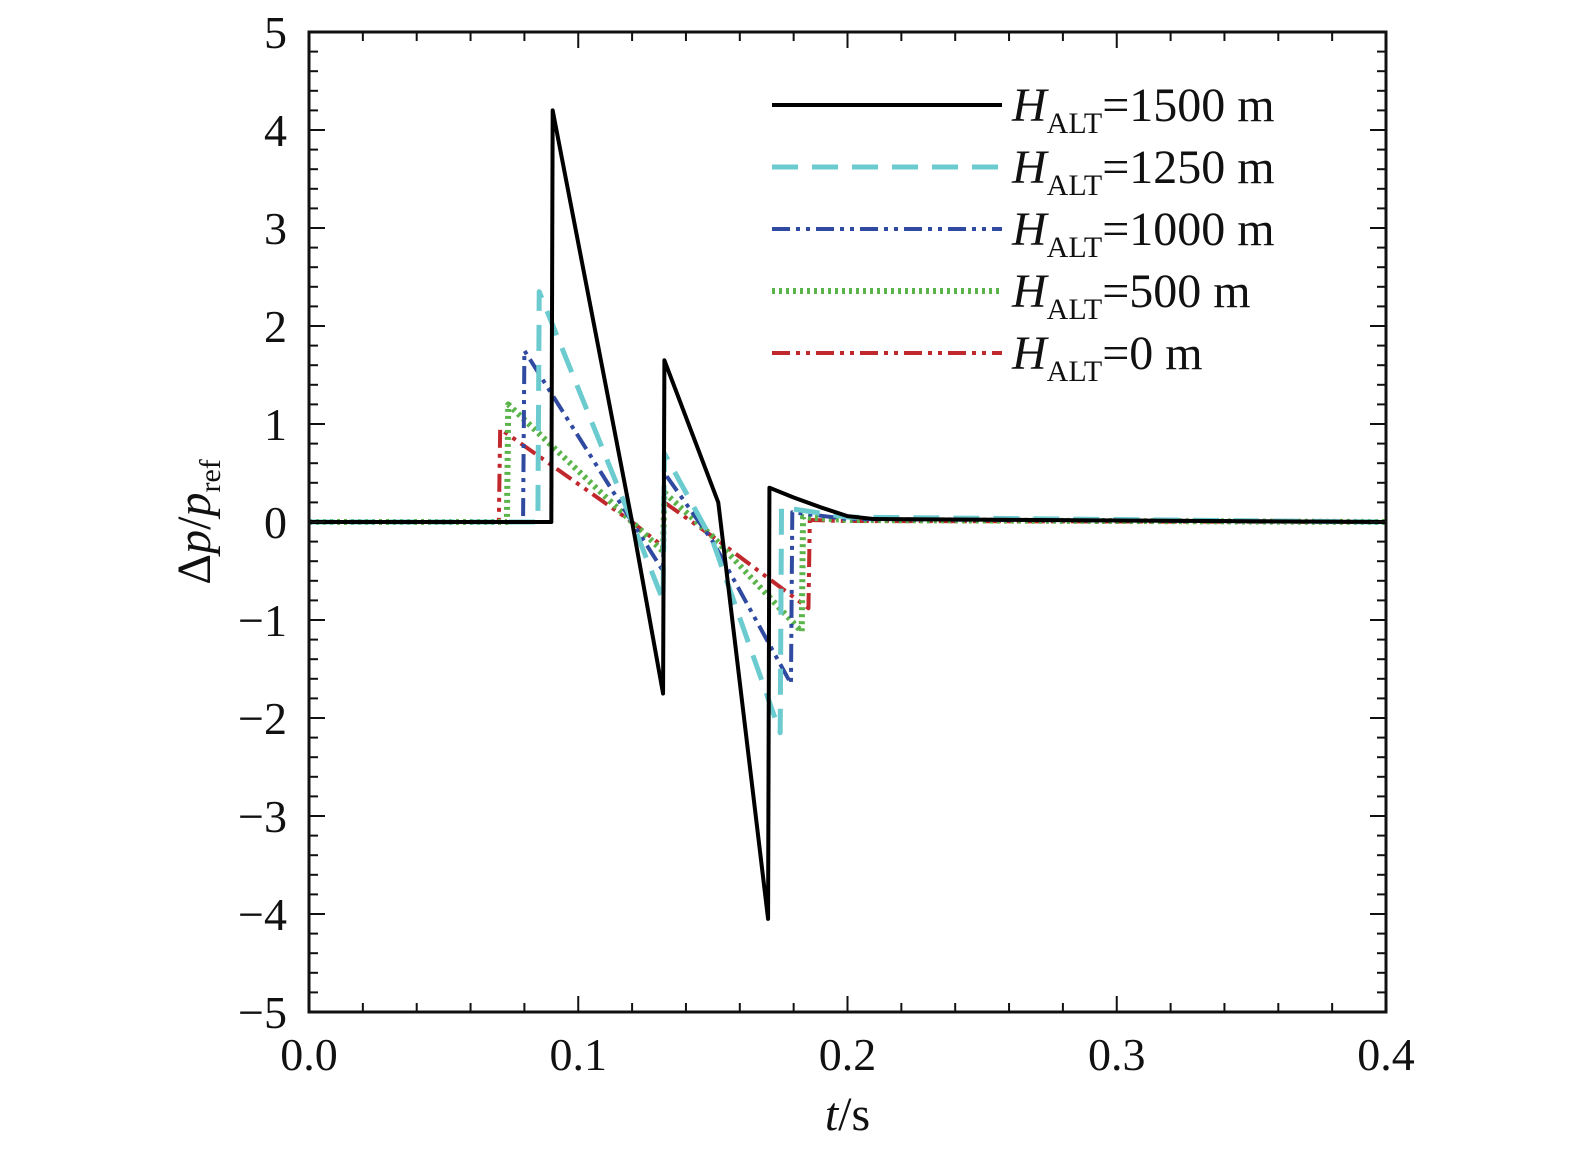 This screenshot has height=1153, width=1575. Describe the element at coordinates (194, 506) in the screenshot. I see `y-axis-denominator: p` at that location.